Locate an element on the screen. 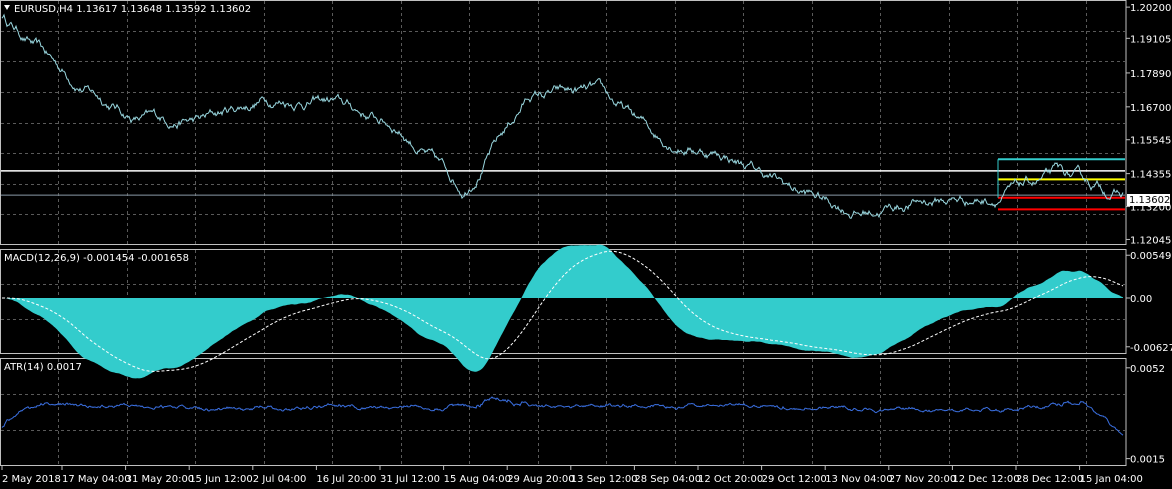  time-tick-label: 29 Oct 12:00 is located at coordinates (794, 479).